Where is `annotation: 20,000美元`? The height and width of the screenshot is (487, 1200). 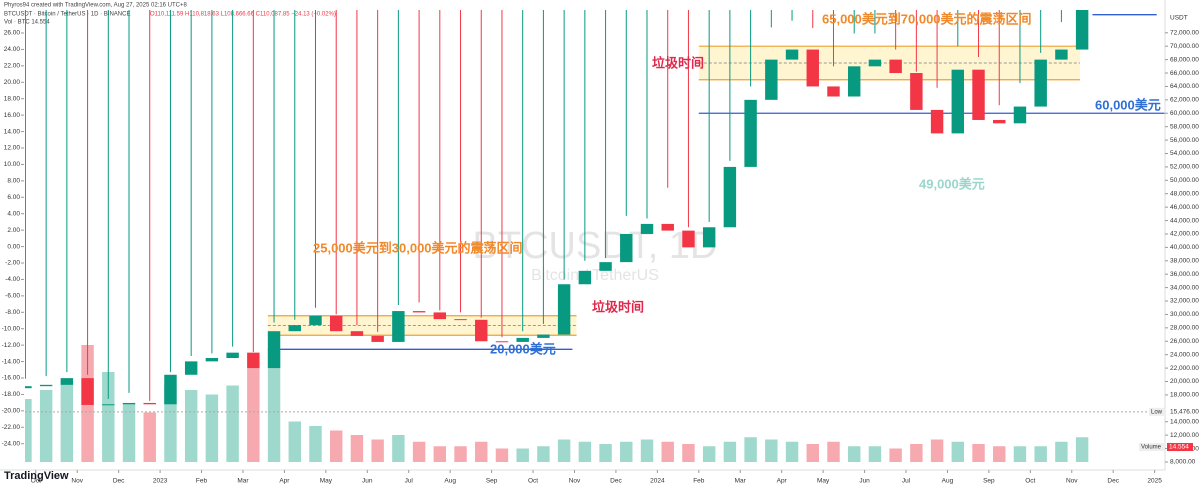
annotation: 20,000美元 is located at coordinates (523, 348).